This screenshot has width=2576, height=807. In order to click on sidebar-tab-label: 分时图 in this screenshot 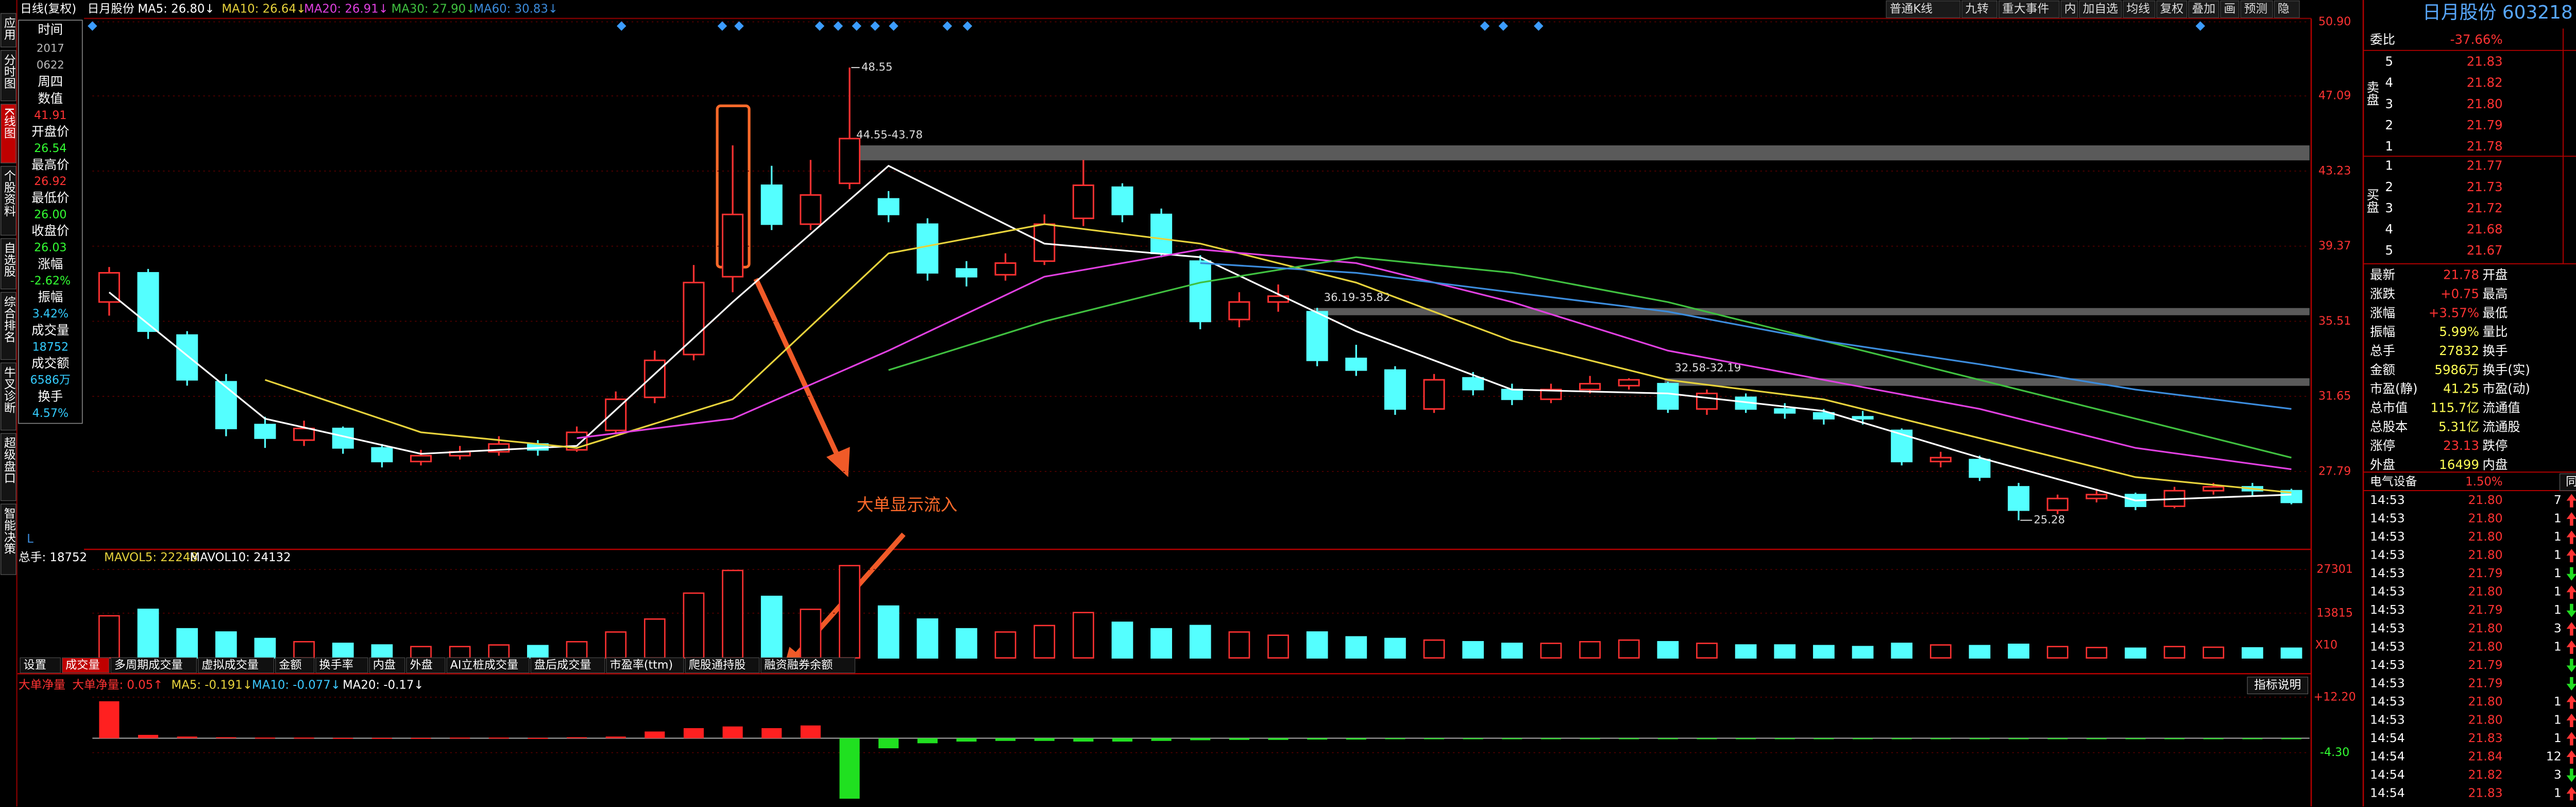, I will do `click(8, 72)`.